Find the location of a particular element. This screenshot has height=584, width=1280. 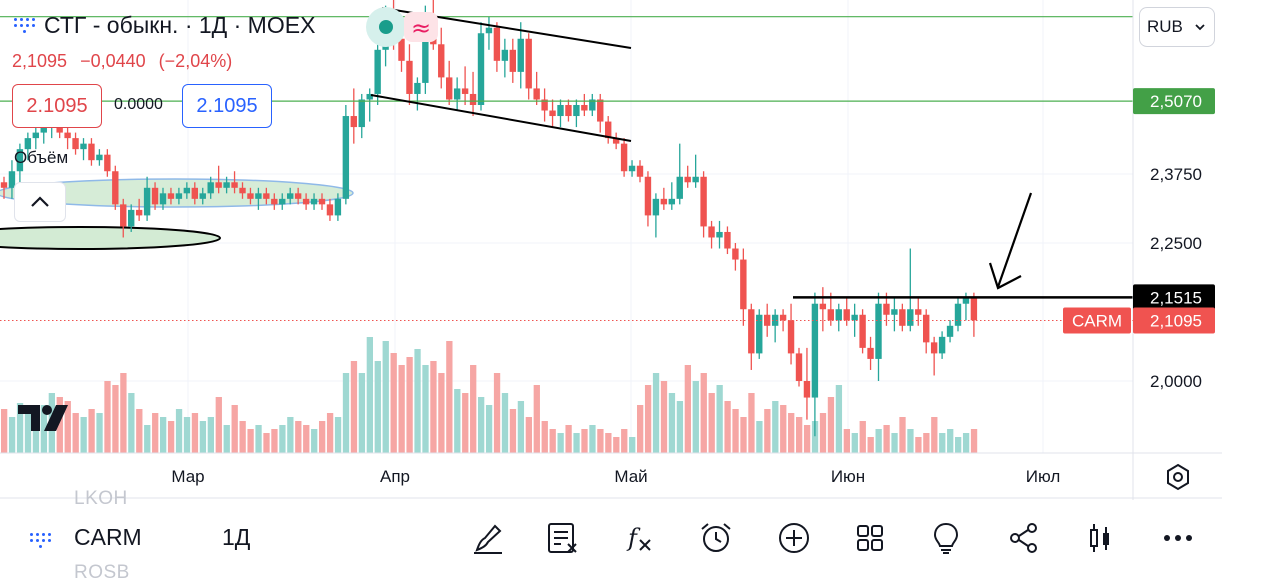

symbol-button: CARM is located at coordinates (108, 537).